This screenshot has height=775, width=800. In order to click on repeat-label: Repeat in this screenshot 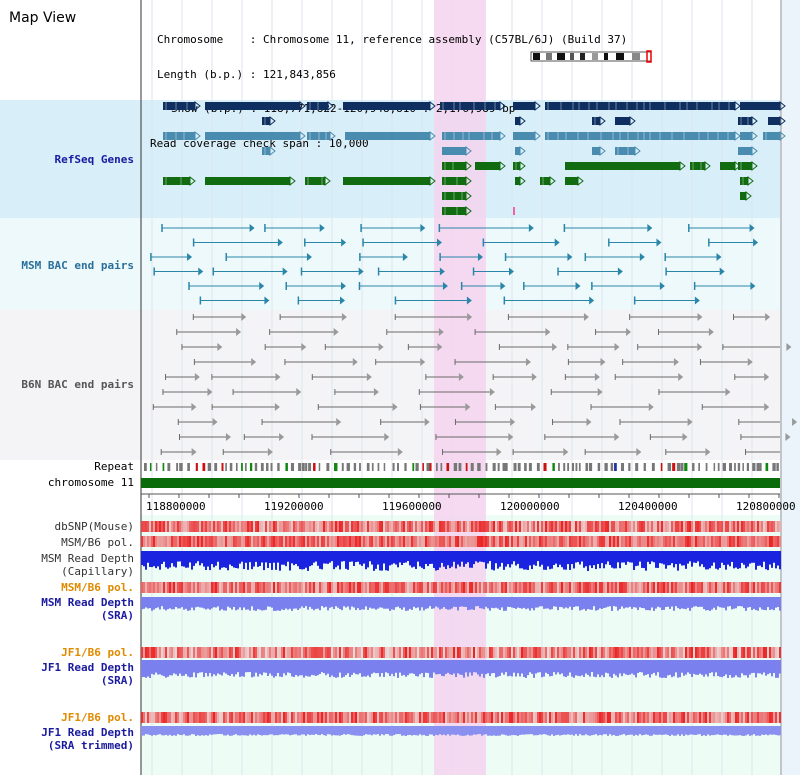, I will do `click(114, 466)`.